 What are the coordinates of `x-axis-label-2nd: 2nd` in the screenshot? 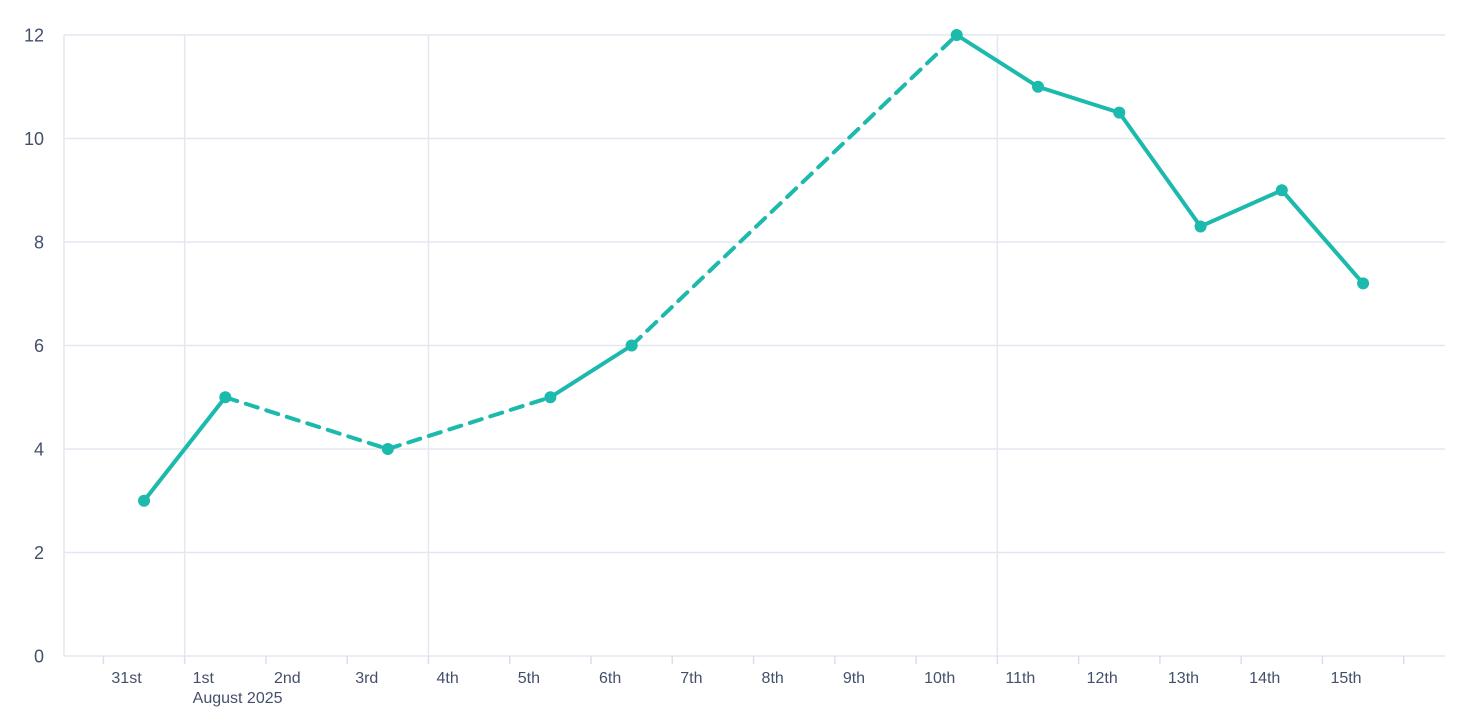 It's located at (287, 678).